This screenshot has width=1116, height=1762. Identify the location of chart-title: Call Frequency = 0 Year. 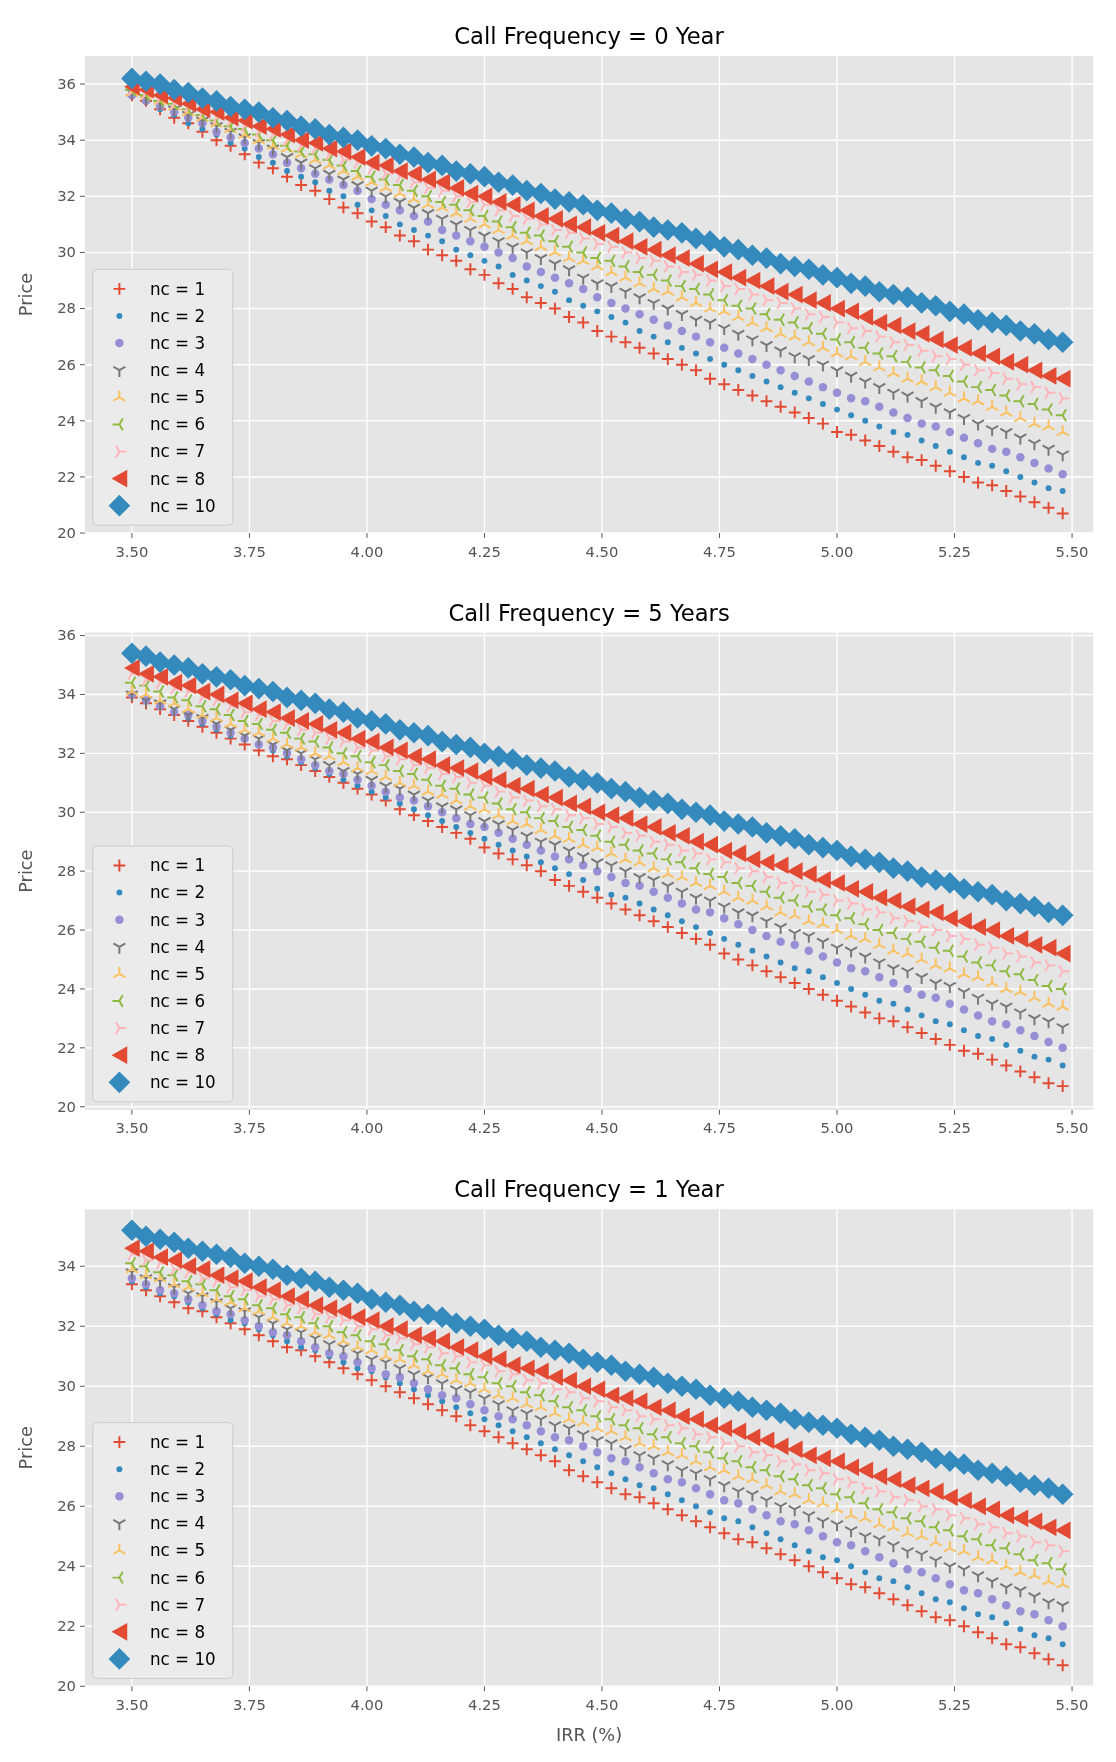
(589, 36).